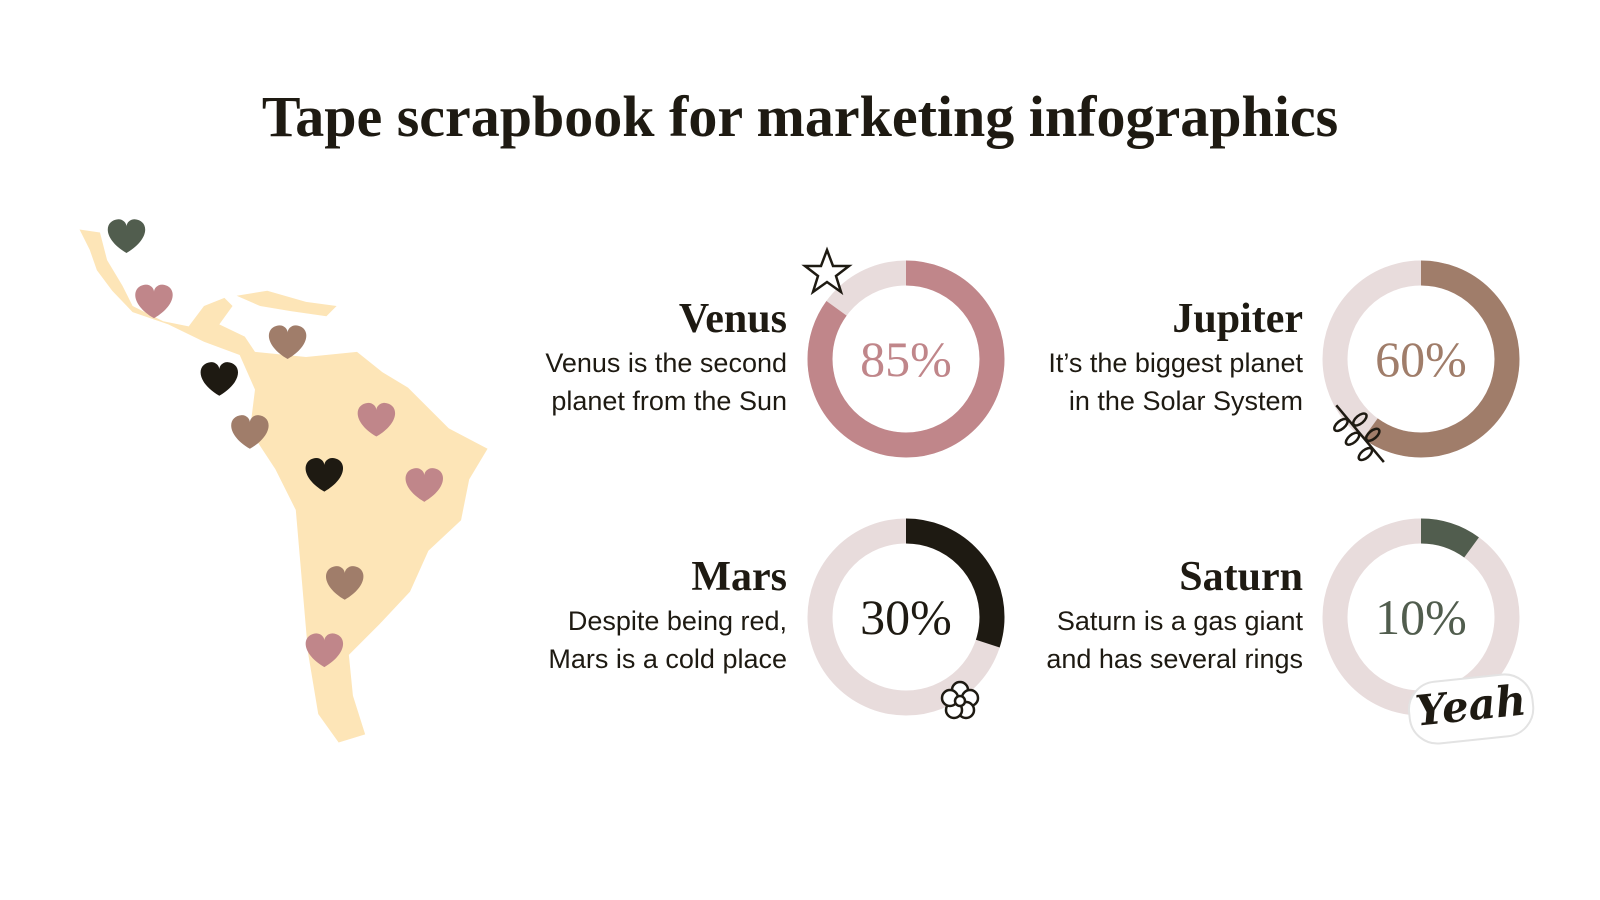  I want to click on flower-doodle, so click(960, 700).